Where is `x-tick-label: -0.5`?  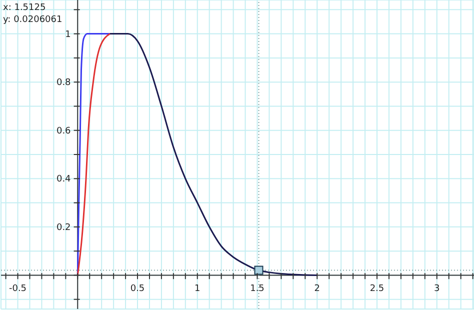
x-tick-label: -0.5 is located at coordinates (17, 289).